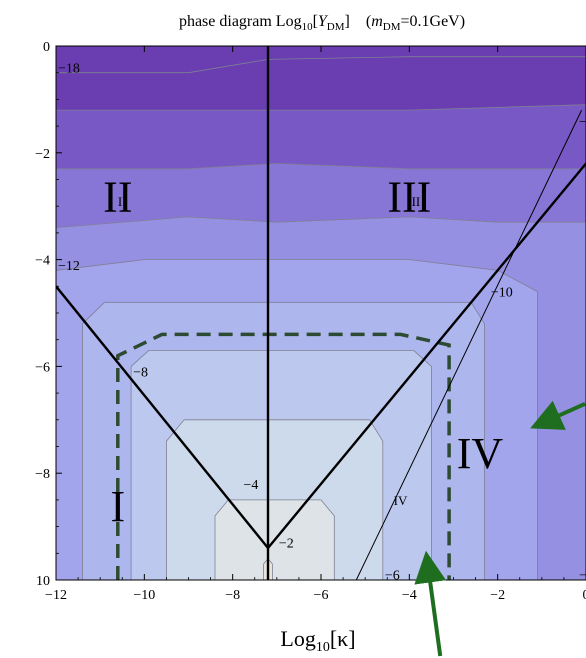 The width and height of the screenshot is (586, 658). I want to click on region-label: II, so click(117, 197).